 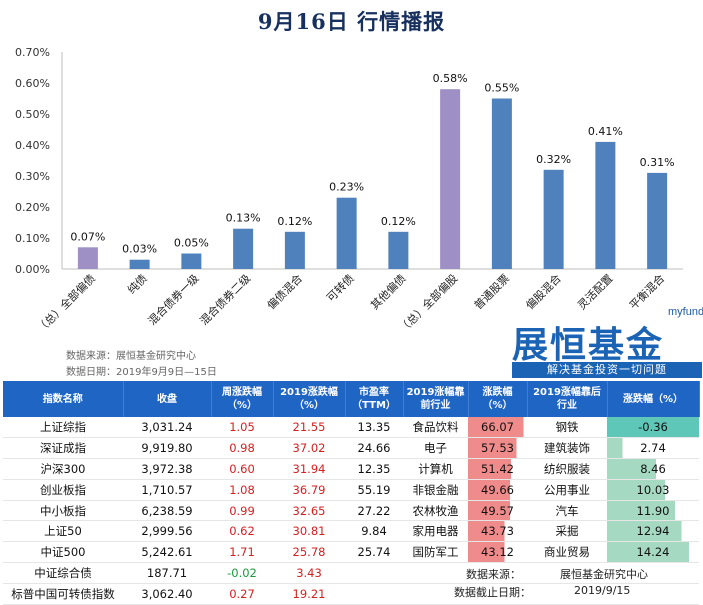 What do you see at coordinates (167, 448) in the screenshot?
I see `close-cell: 9,919.80` at bounding box center [167, 448].